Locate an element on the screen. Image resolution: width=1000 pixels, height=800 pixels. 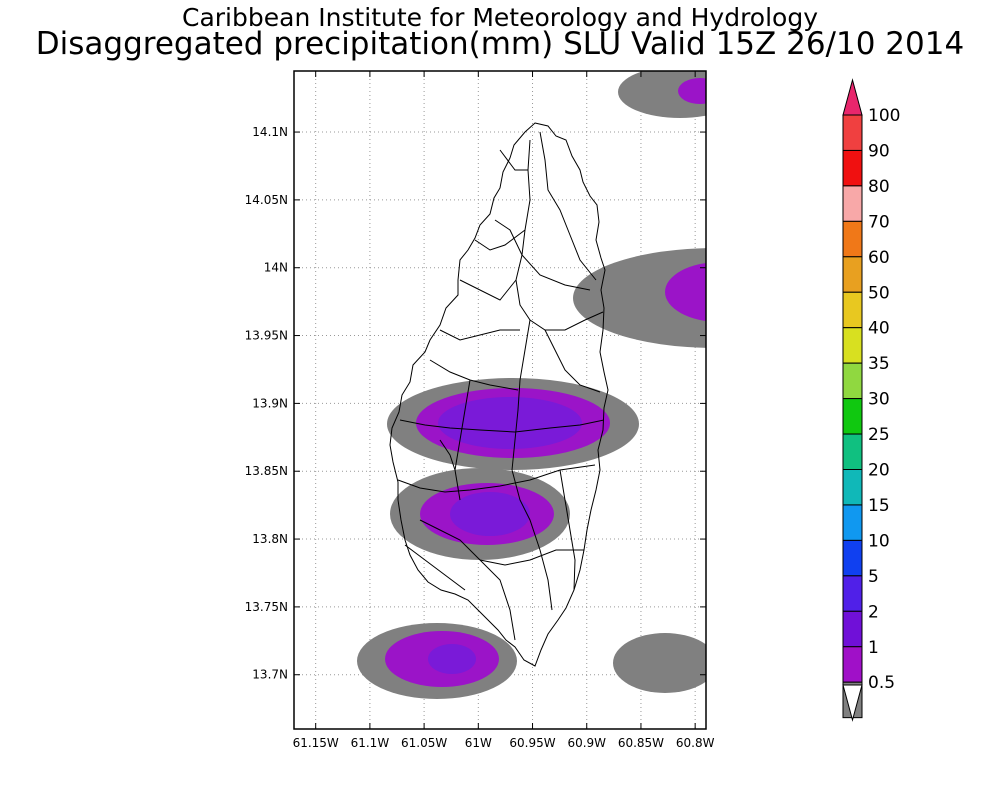
lat-tick-label: 13.95N is located at coordinates (266, 336).